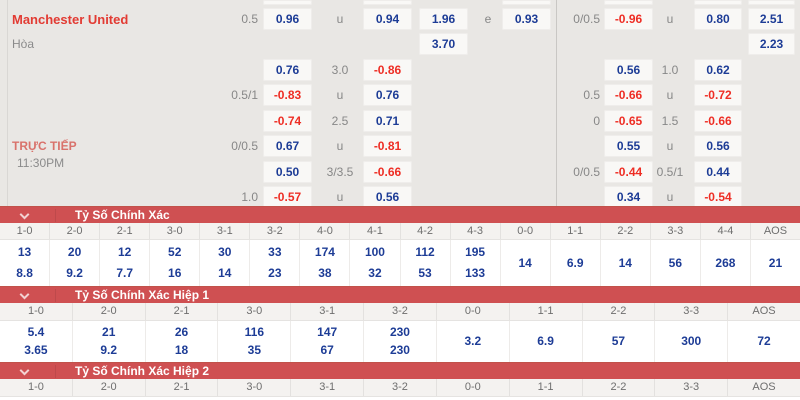 This screenshot has width=800, height=400. I want to click on section-title: Tỷ Số Chính Xác, so click(122, 215).